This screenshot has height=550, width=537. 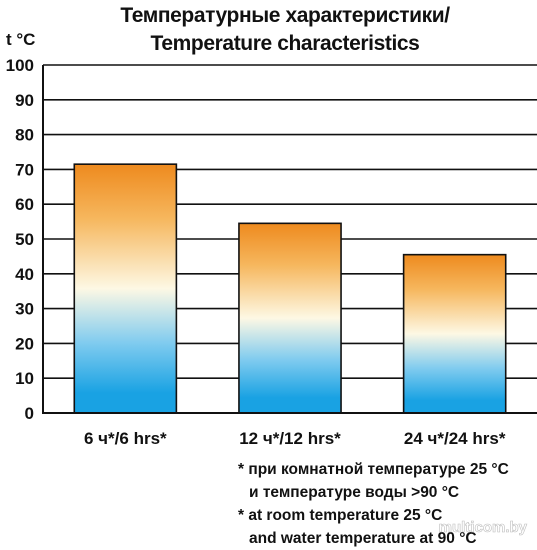 I want to click on y-tick-label: 40, so click(x=24, y=274).